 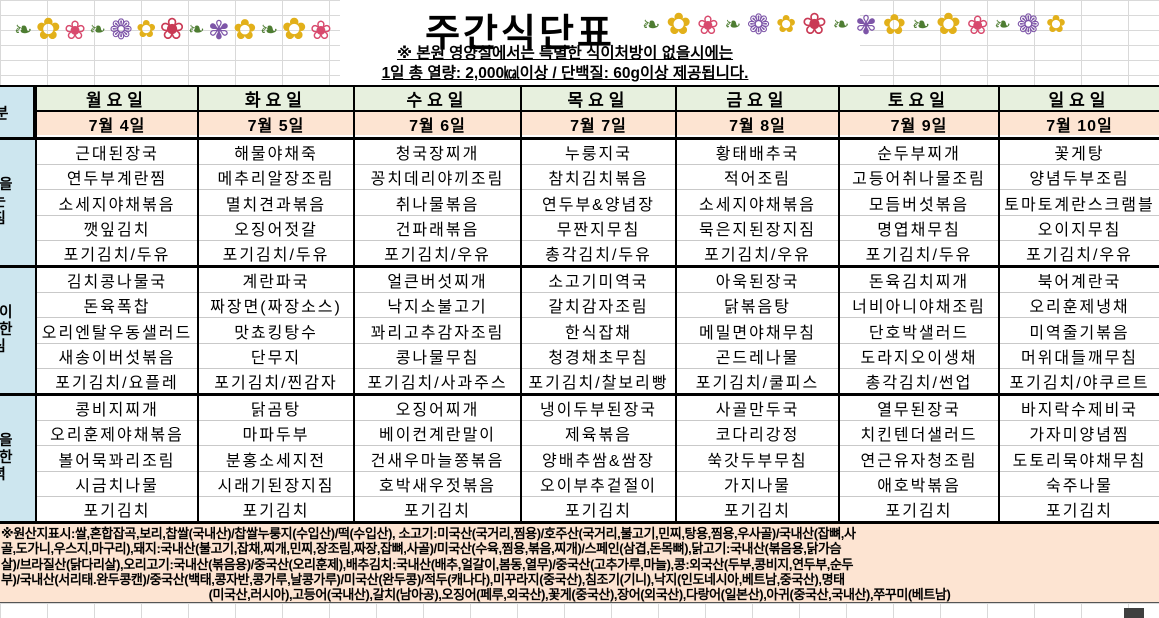 I want to click on meal-label: 행복을여는아침, so click(x=17, y=202).